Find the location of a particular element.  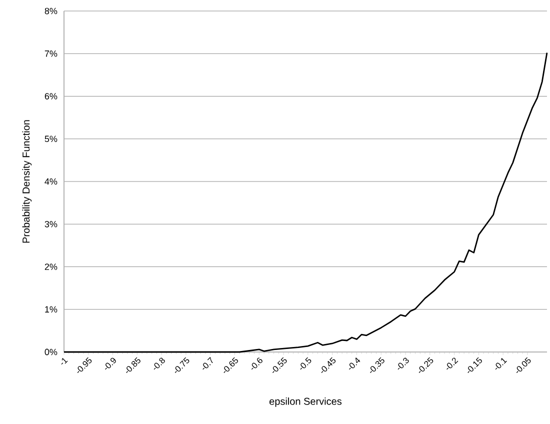

x-tick-label: -0.8 is located at coordinates (159, 364).